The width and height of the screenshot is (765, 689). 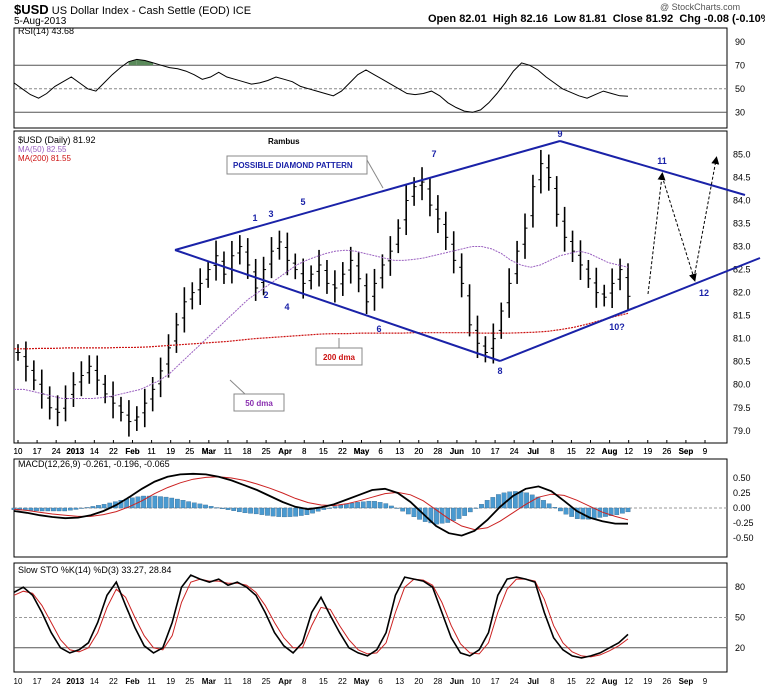 I want to click on macd-title: MACD(12,26,9) -0.261, -0.196, -0.065, so click(x=94, y=464).